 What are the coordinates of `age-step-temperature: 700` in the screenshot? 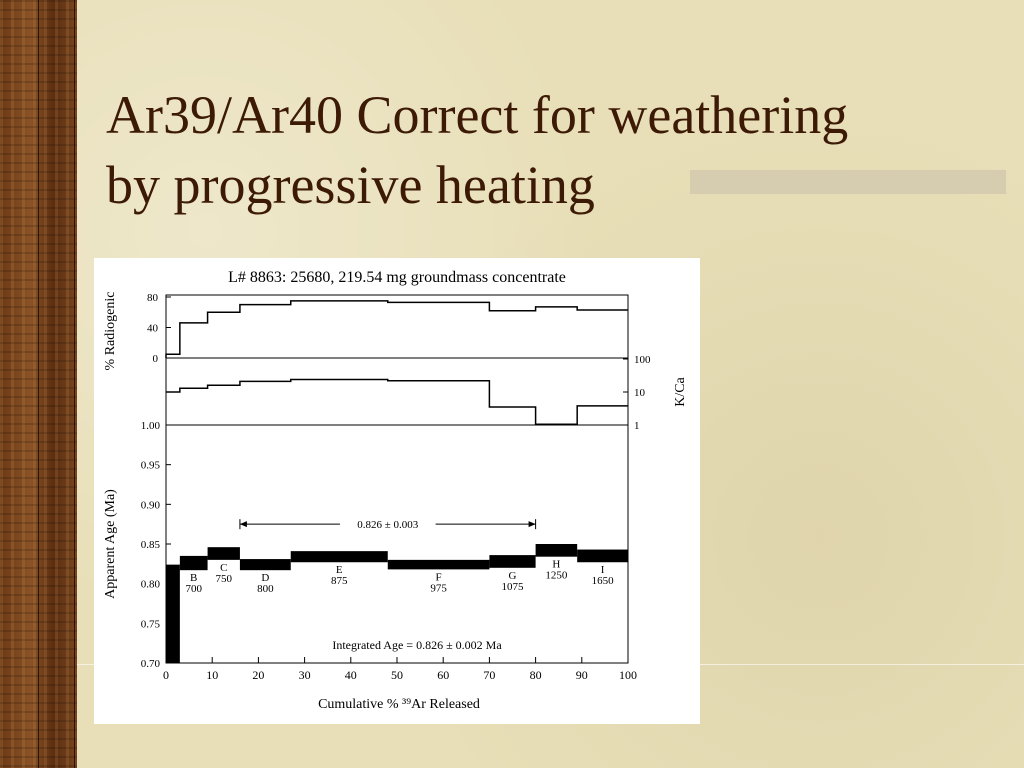 It's located at (193, 589).